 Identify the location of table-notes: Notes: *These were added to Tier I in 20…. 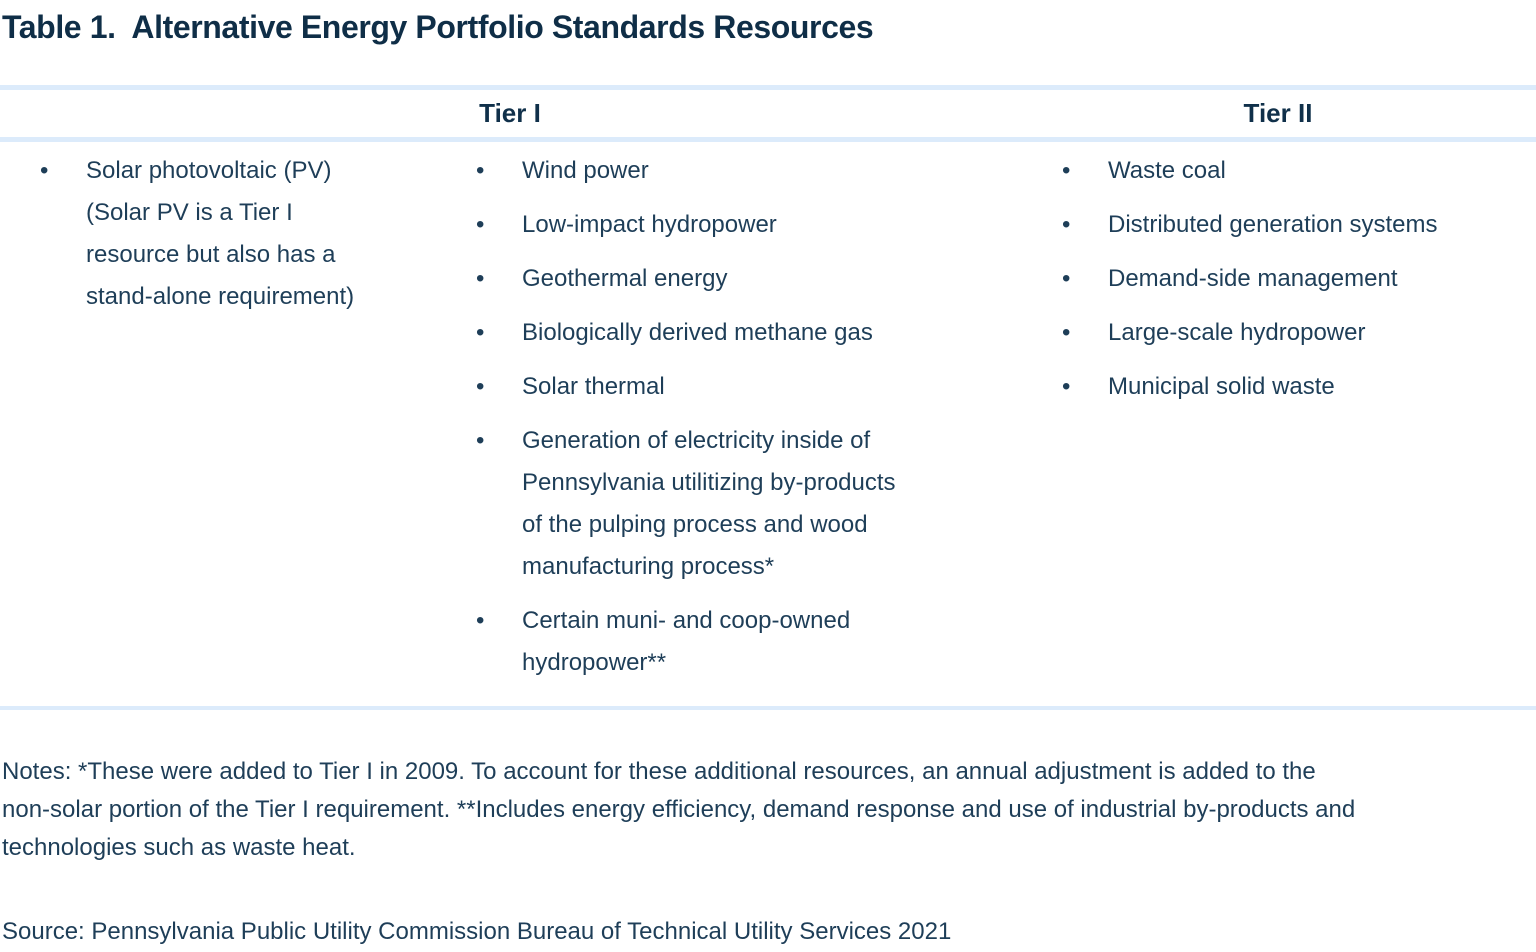
(679, 809).